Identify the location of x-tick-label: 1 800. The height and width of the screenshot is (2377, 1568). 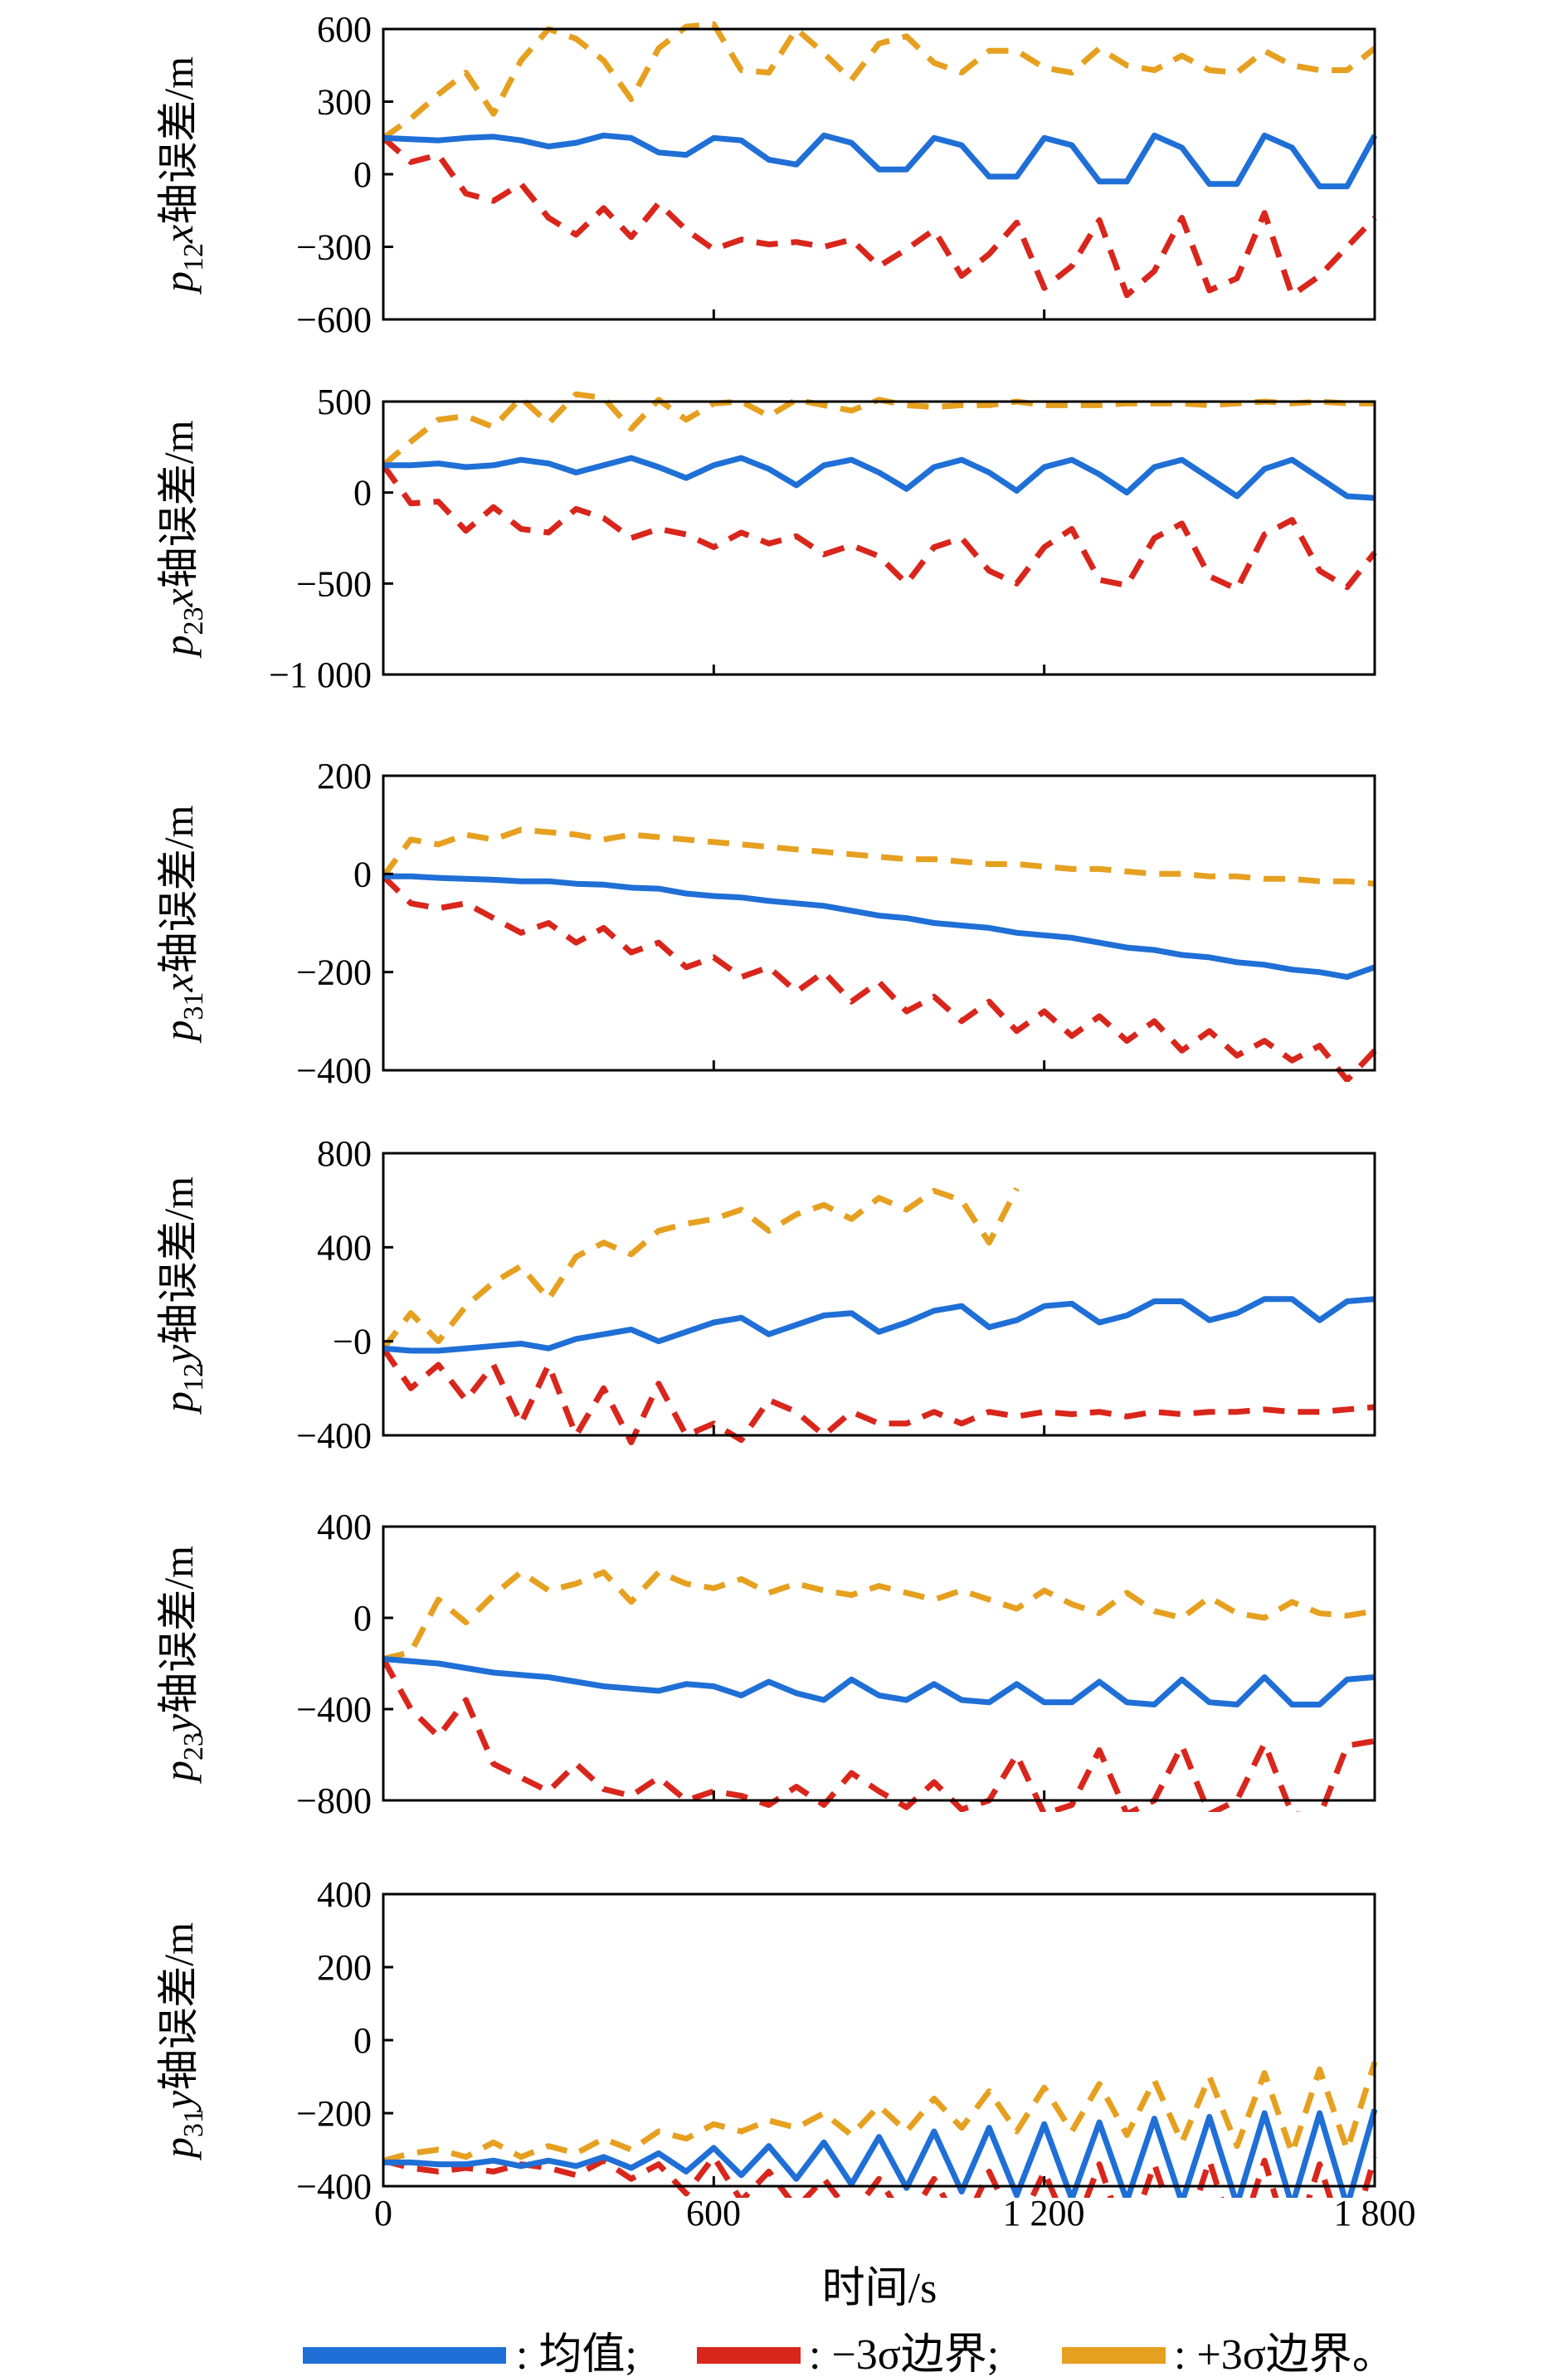
(1375, 2213).